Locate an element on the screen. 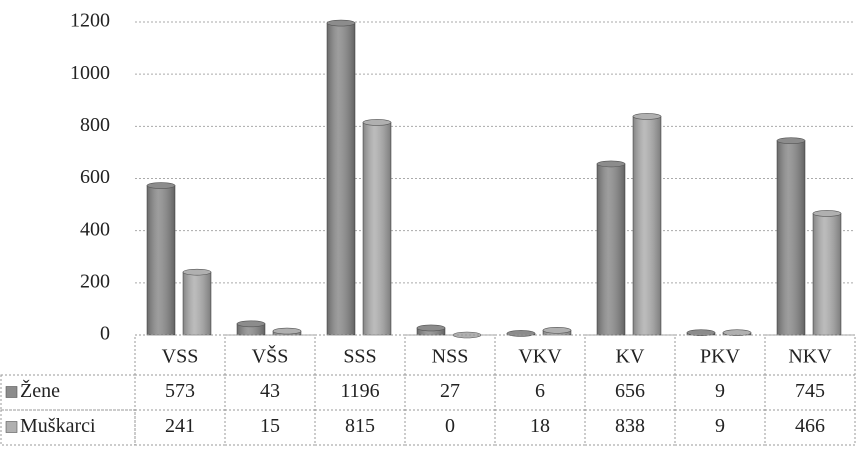 This screenshot has height=454, width=856. x-tick-label: VSS is located at coordinates (180, 357).